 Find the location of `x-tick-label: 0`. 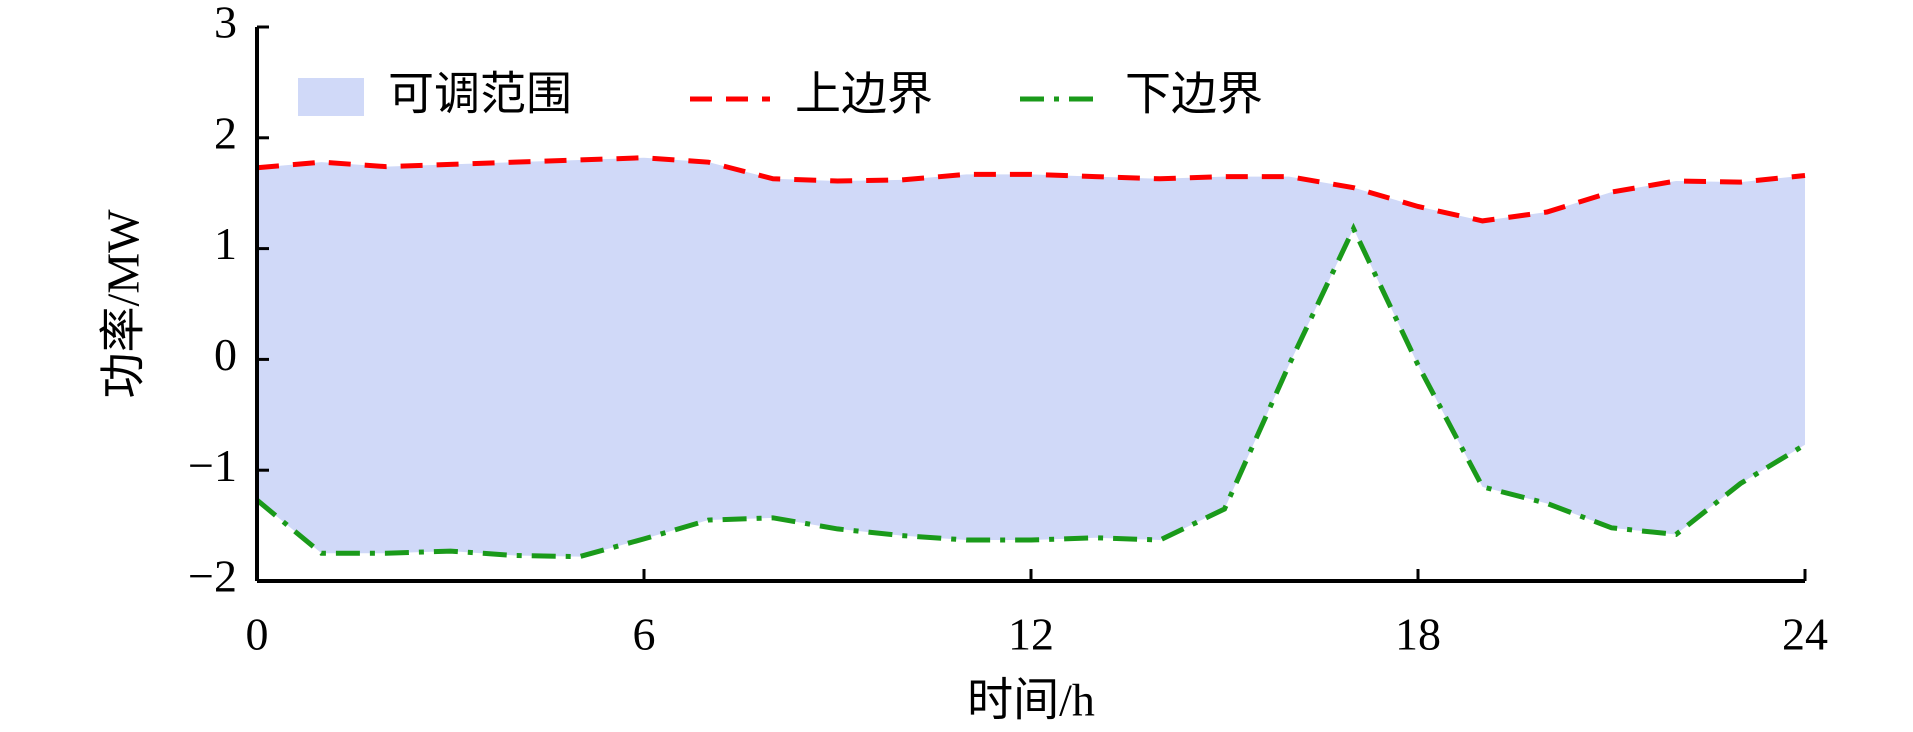

x-tick-label: 0 is located at coordinates (257, 634).